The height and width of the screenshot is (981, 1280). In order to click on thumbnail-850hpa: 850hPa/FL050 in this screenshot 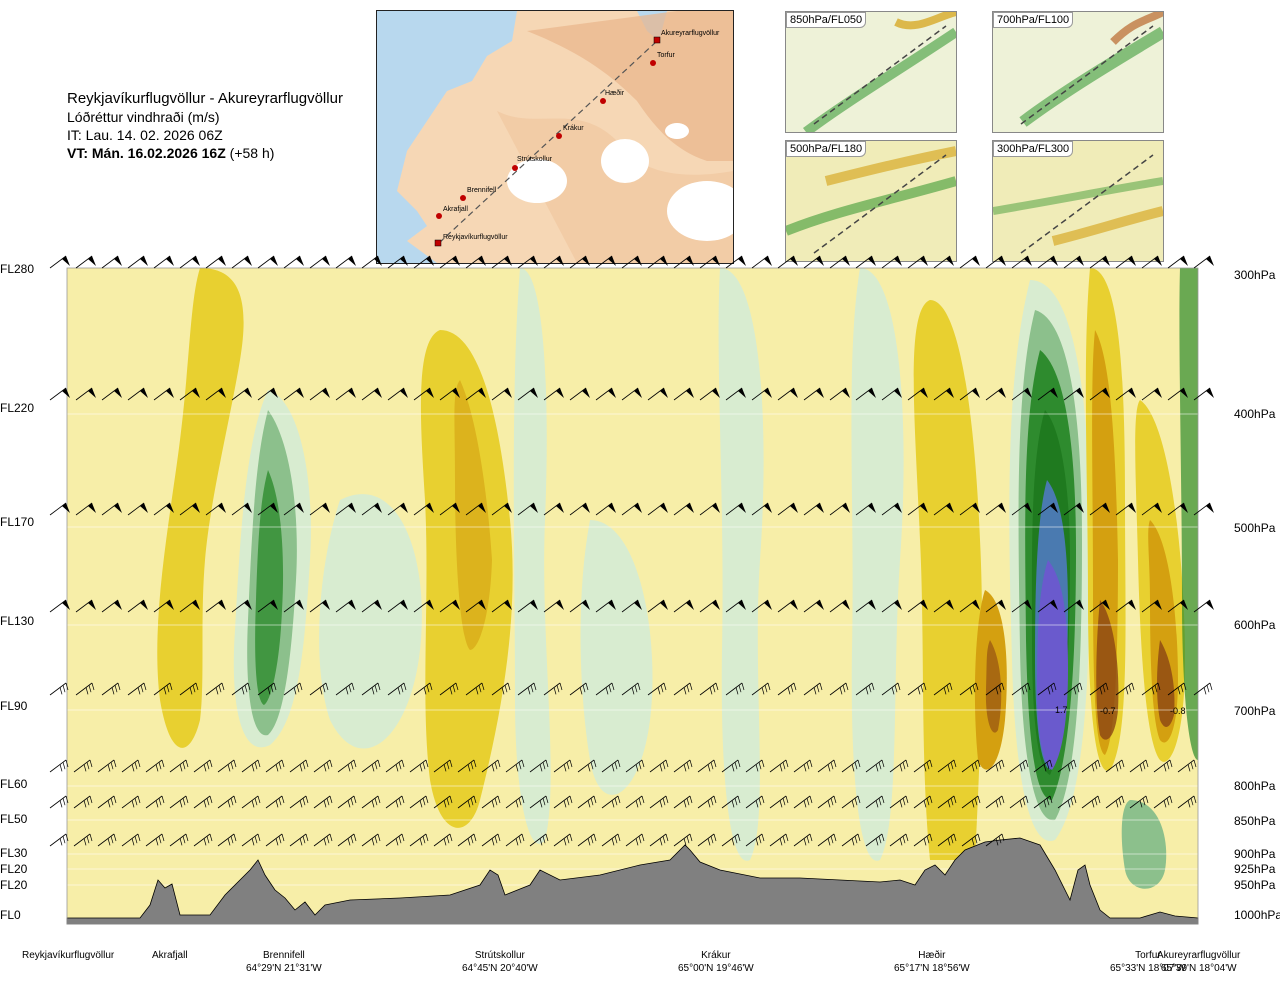, I will do `click(871, 72)`.